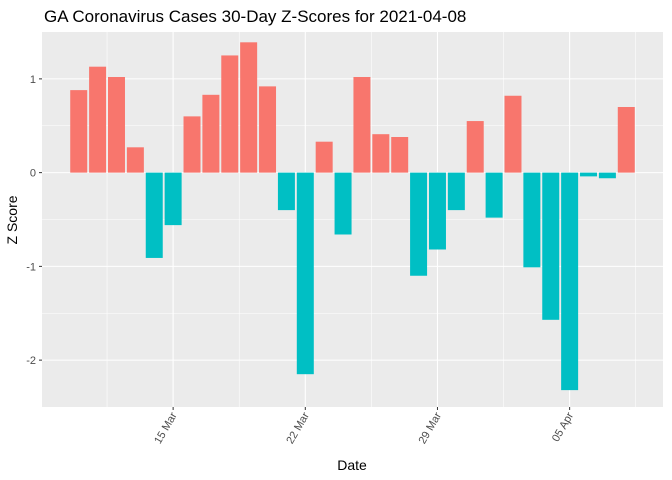  What do you see at coordinates (431, 428) in the screenshot?
I see `x-tick-label: 29 Mar` at bounding box center [431, 428].